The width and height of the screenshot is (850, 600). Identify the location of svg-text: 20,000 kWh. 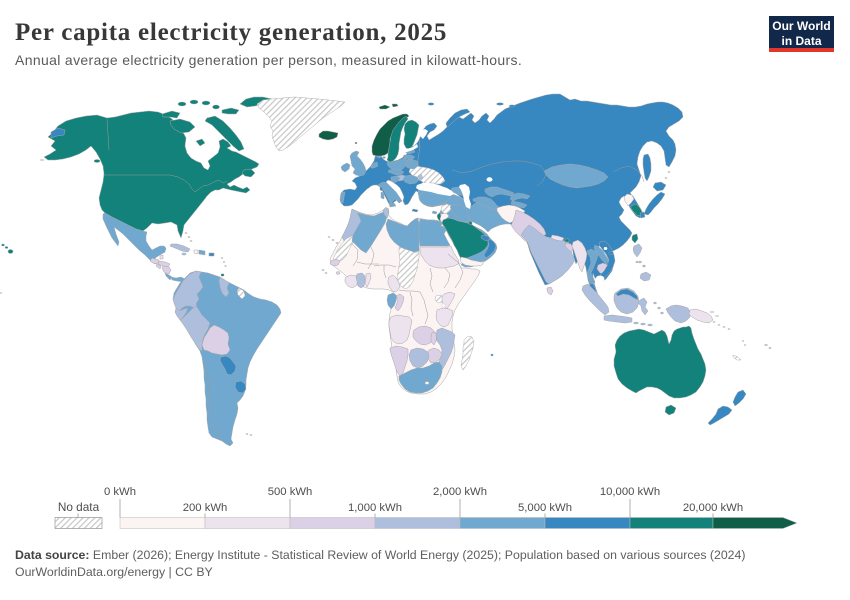
(713, 508).